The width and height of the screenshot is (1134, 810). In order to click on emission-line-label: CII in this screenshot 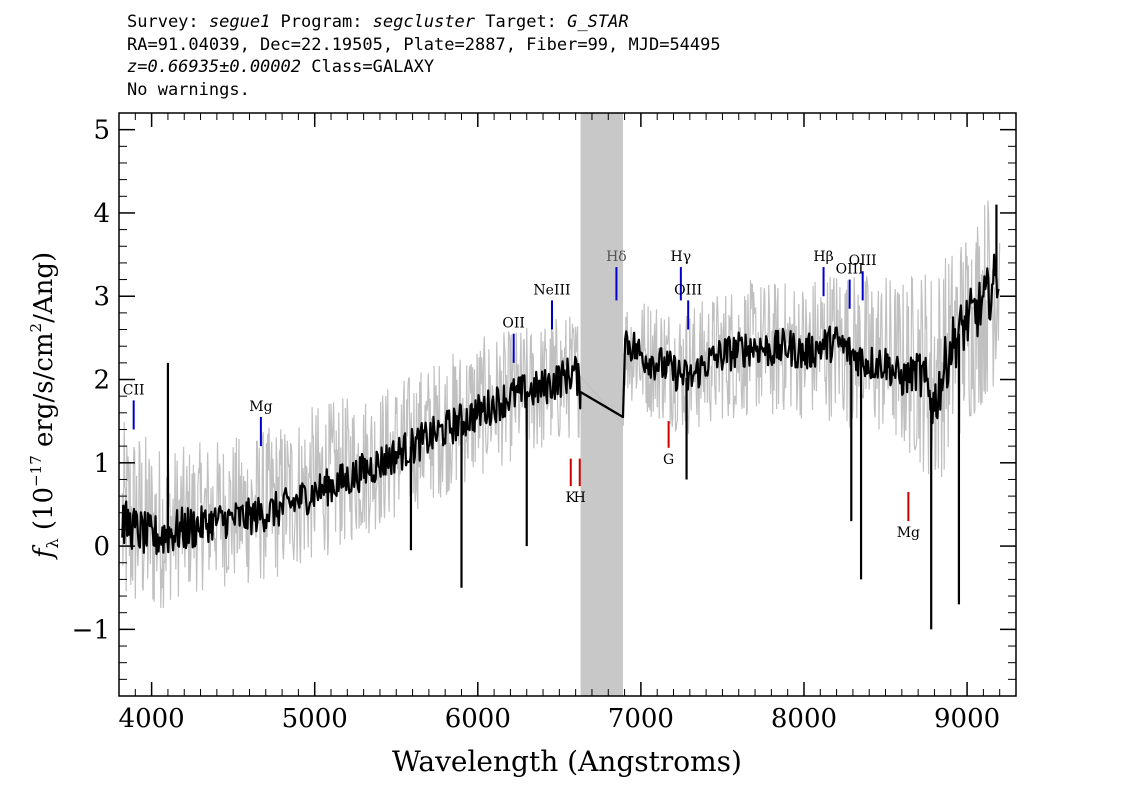, I will do `click(134, 390)`.